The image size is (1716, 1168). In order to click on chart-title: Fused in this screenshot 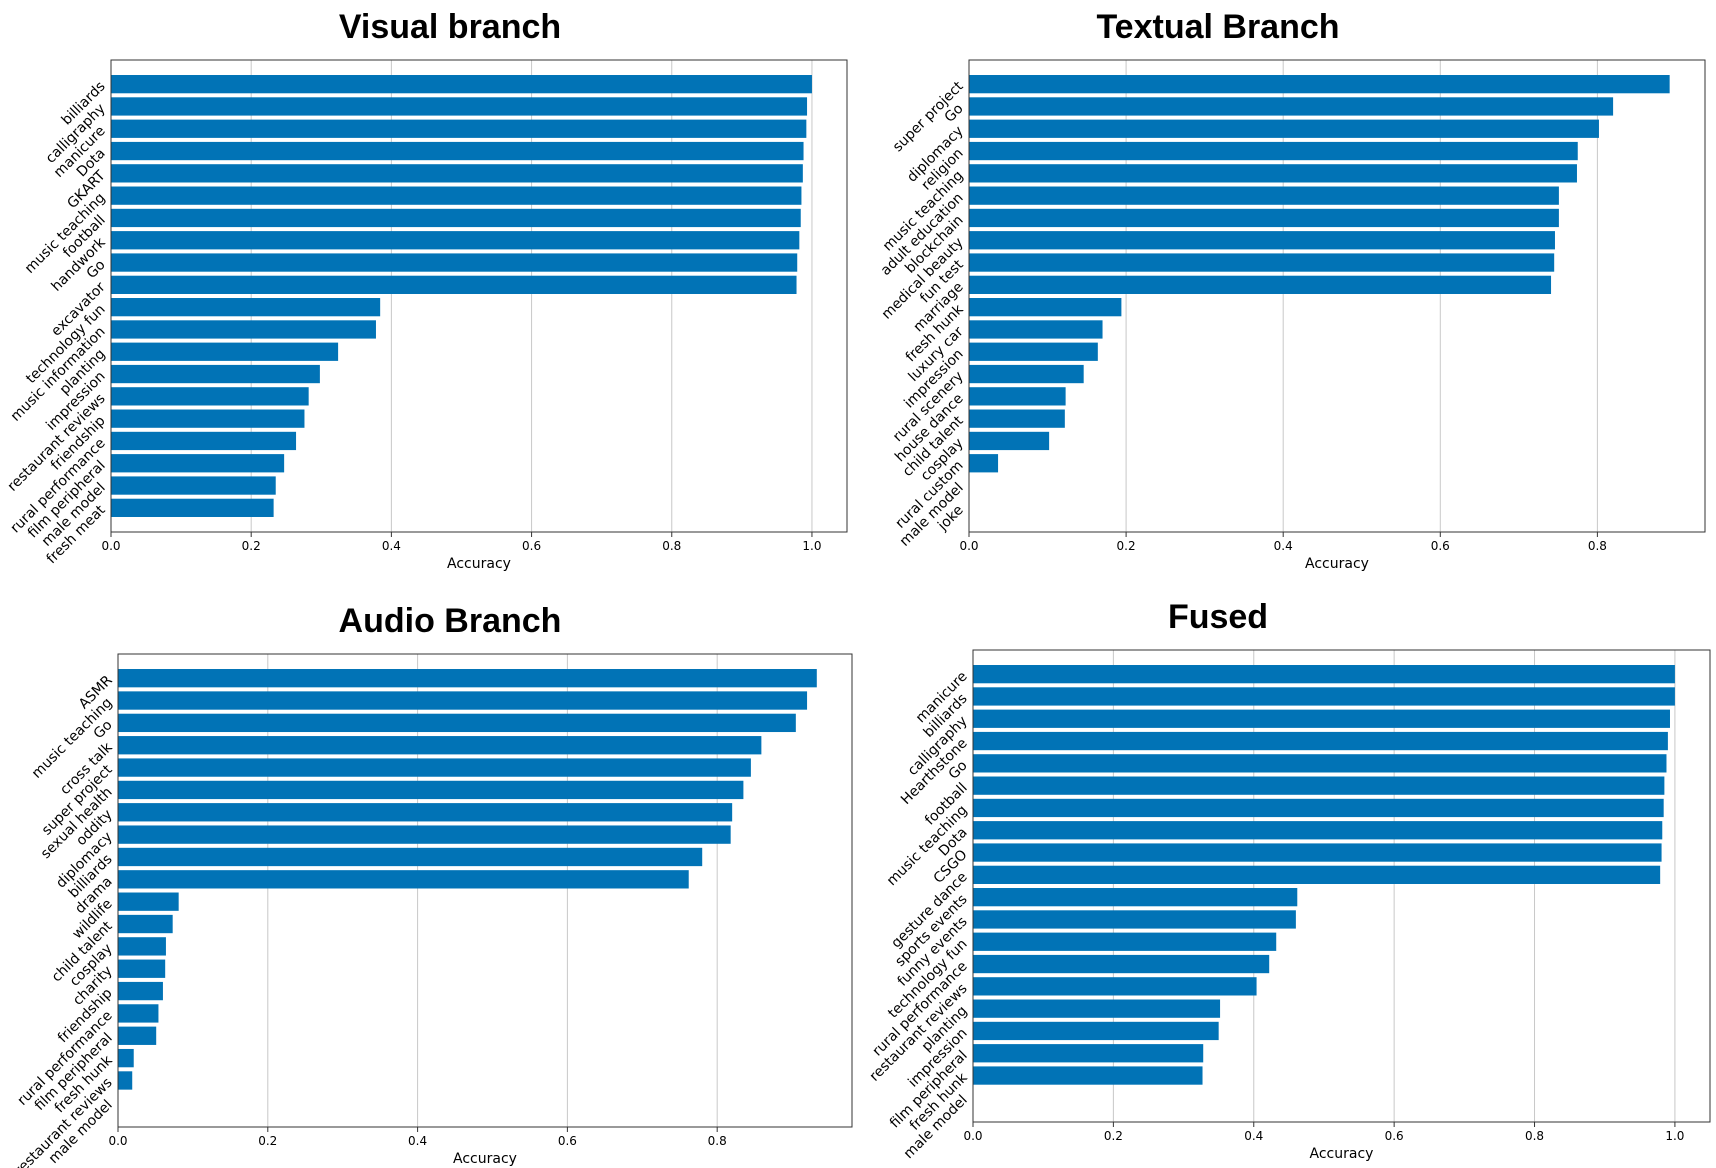, I will do `click(1218, 617)`.